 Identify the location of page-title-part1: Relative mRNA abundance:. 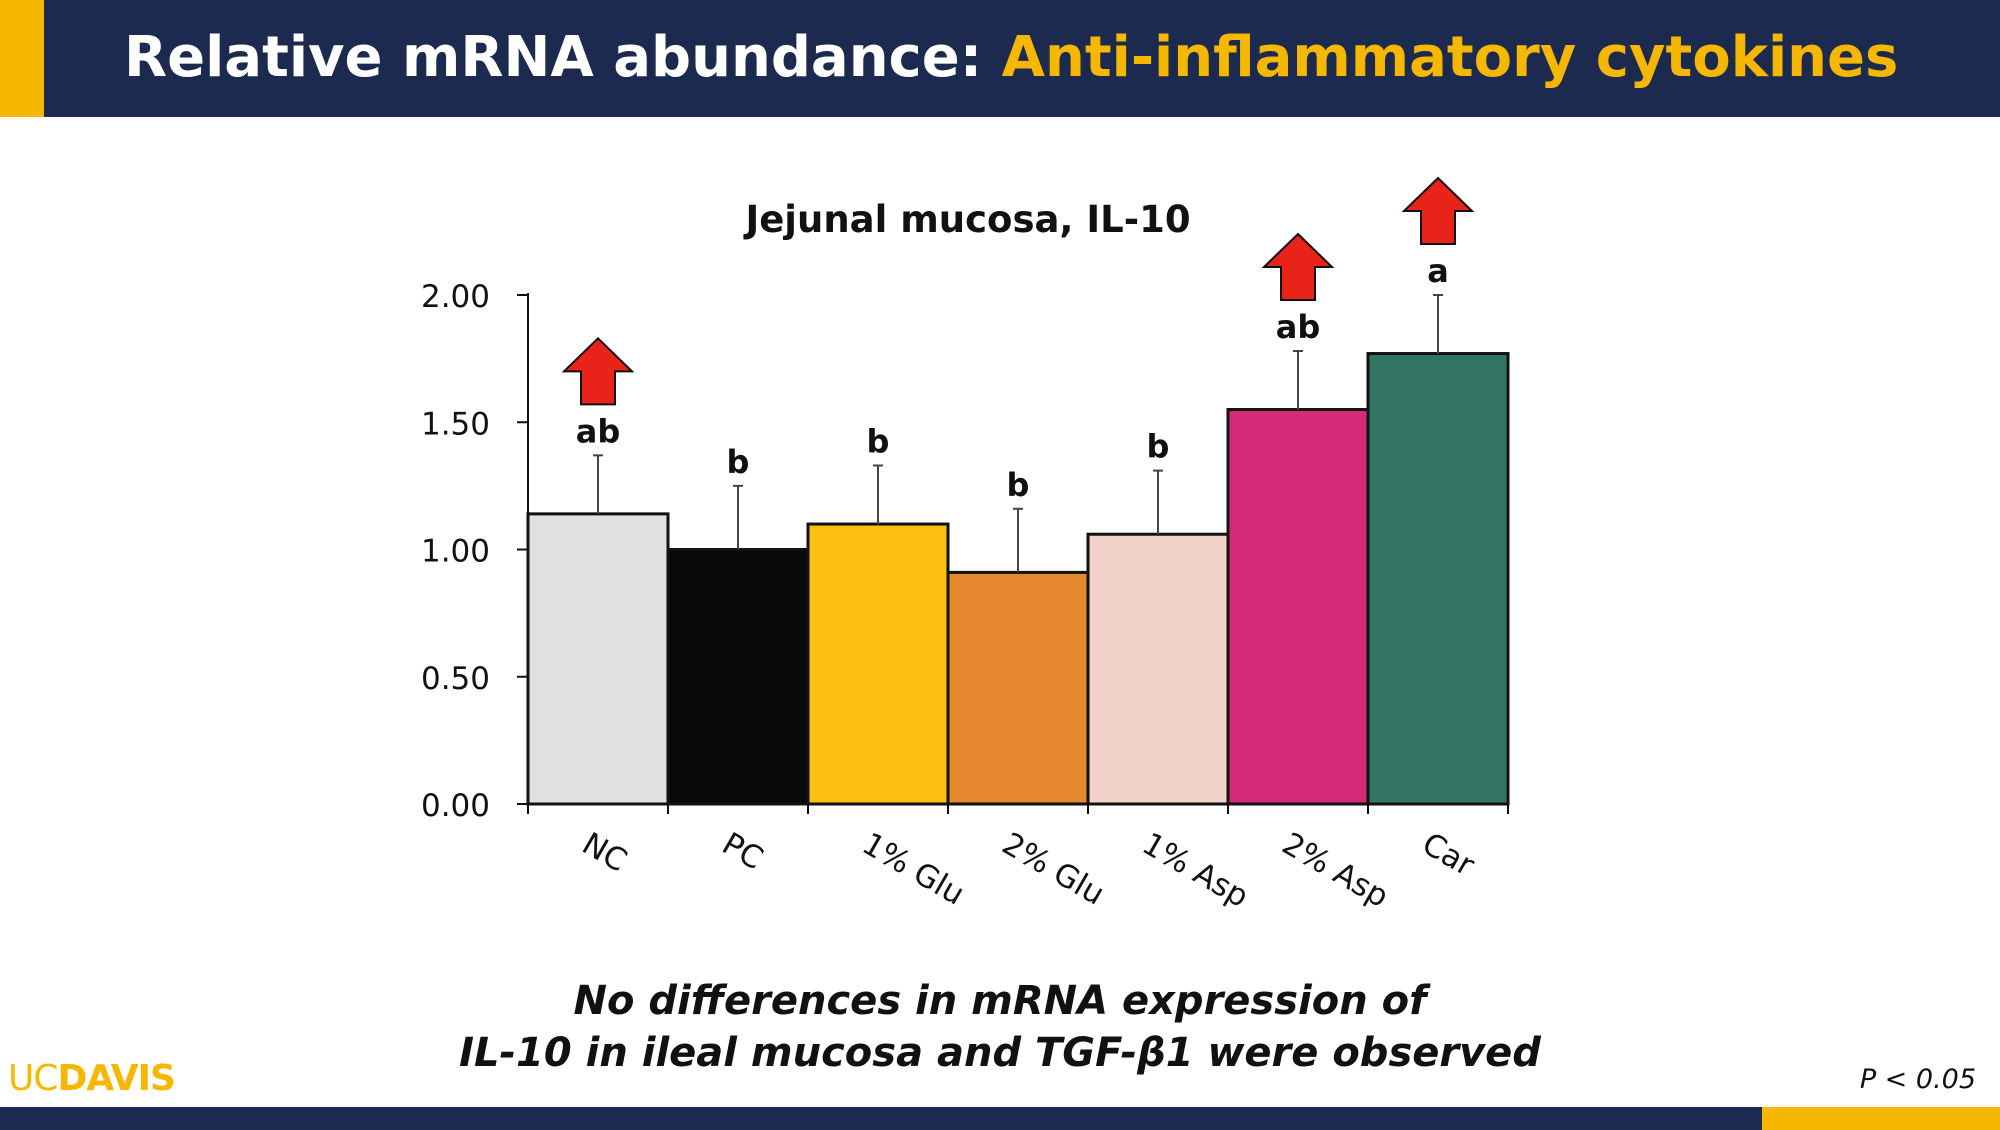
(553, 57).